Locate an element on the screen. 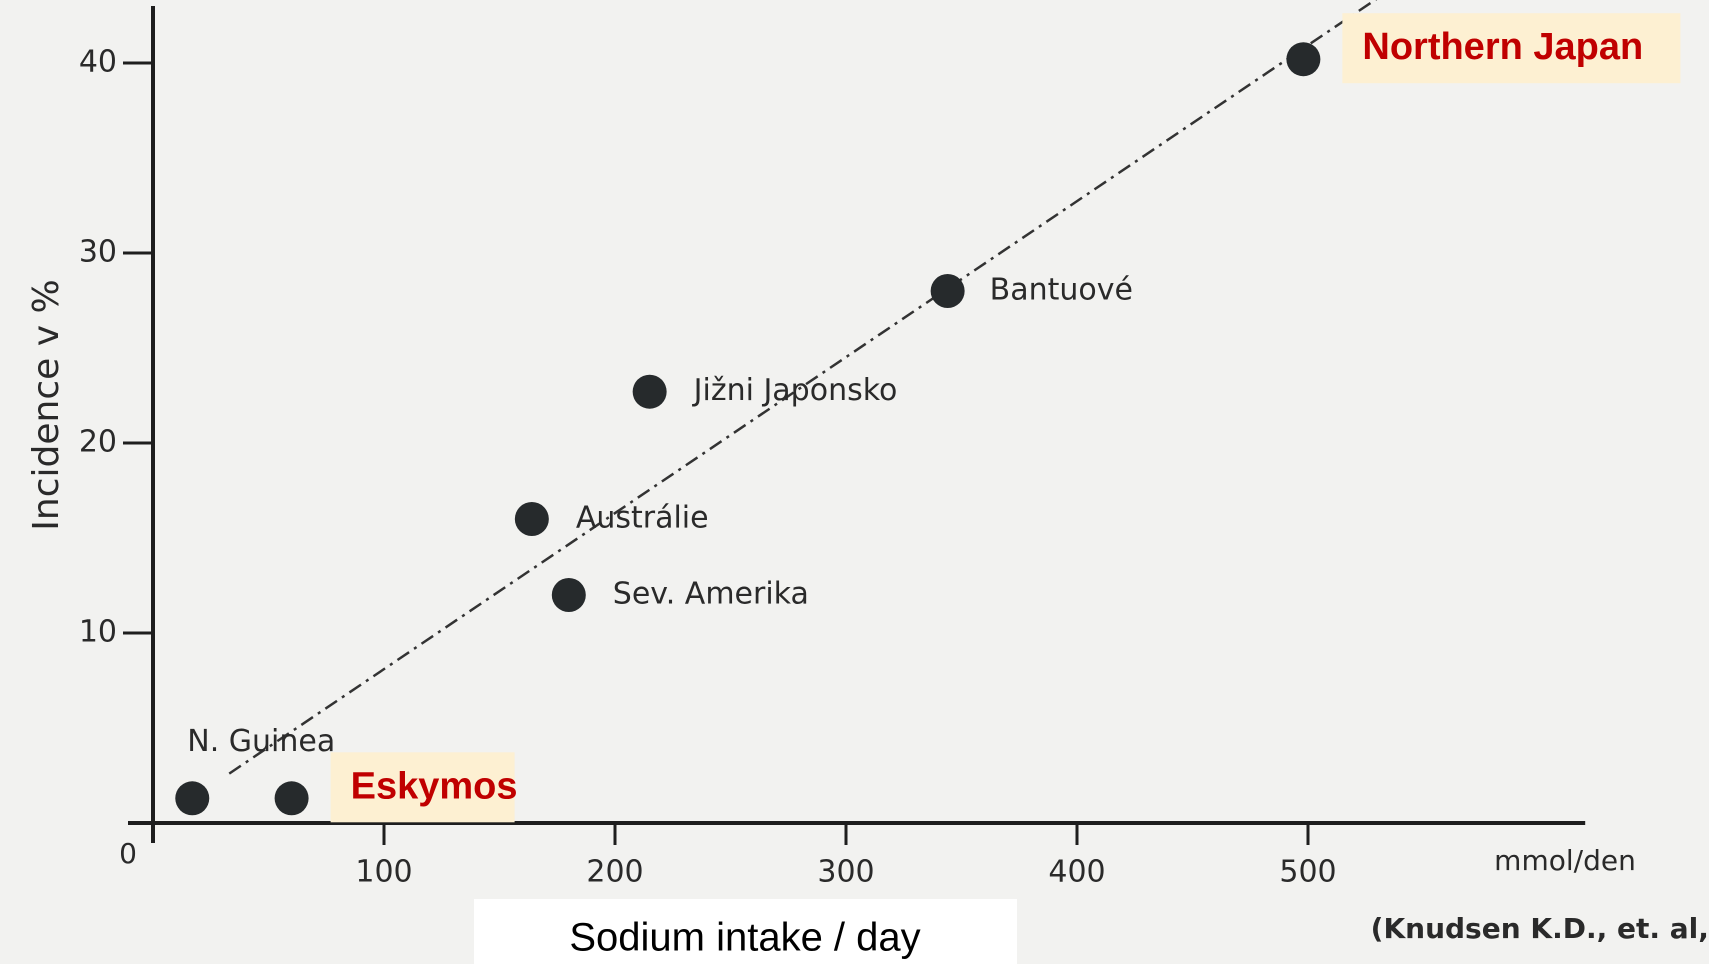 This screenshot has width=1709, height=964. point-label: Northern Japan is located at coordinates (1502, 47).